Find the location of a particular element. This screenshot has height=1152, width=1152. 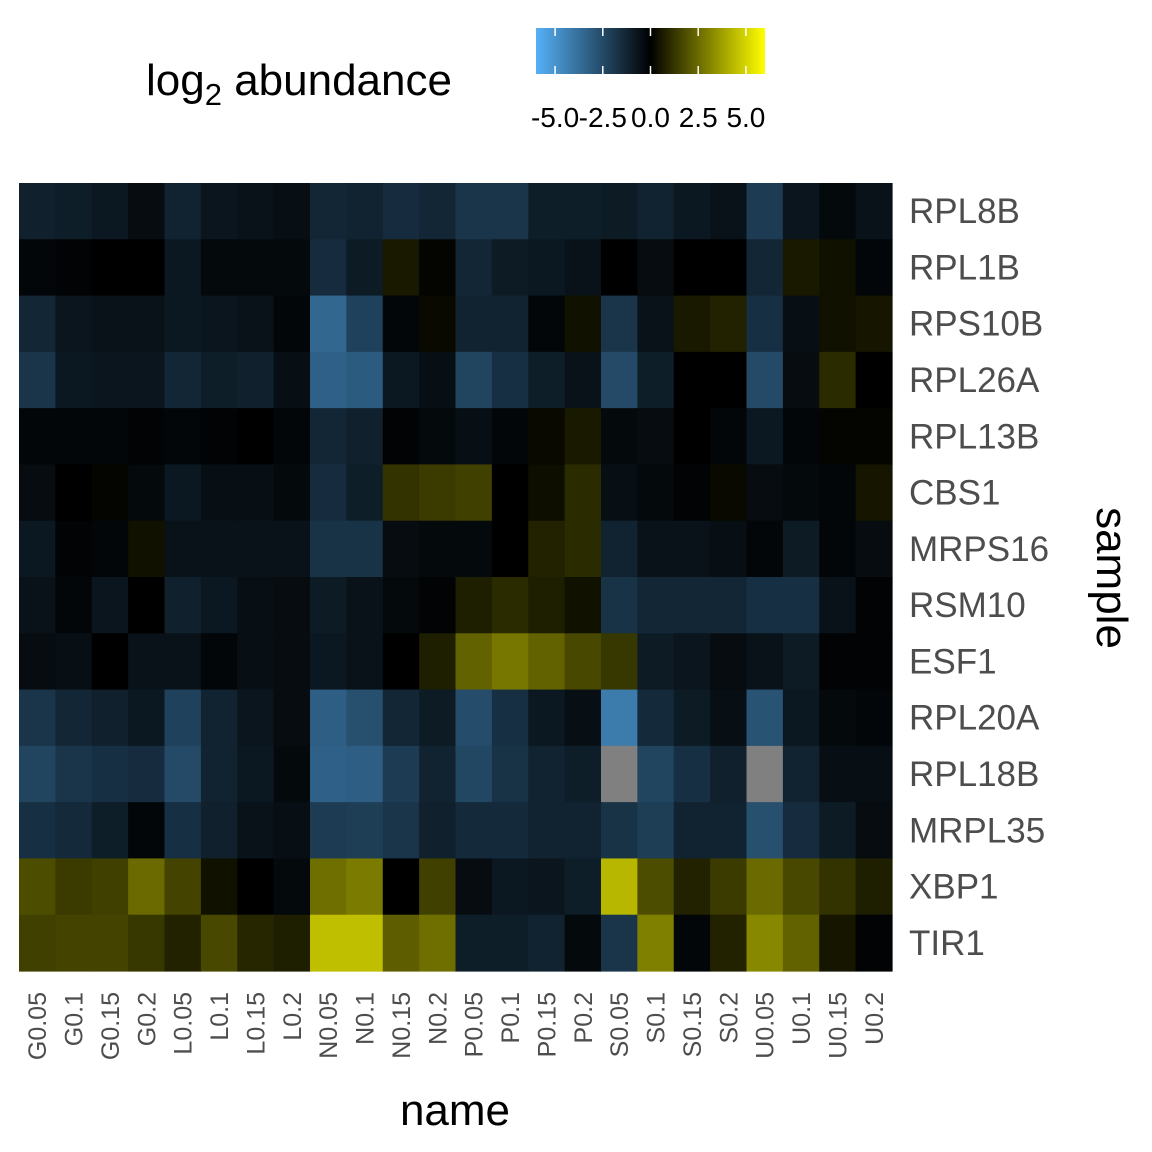

y-tick-label: MRPS16 is located at coordinates (979, 549).